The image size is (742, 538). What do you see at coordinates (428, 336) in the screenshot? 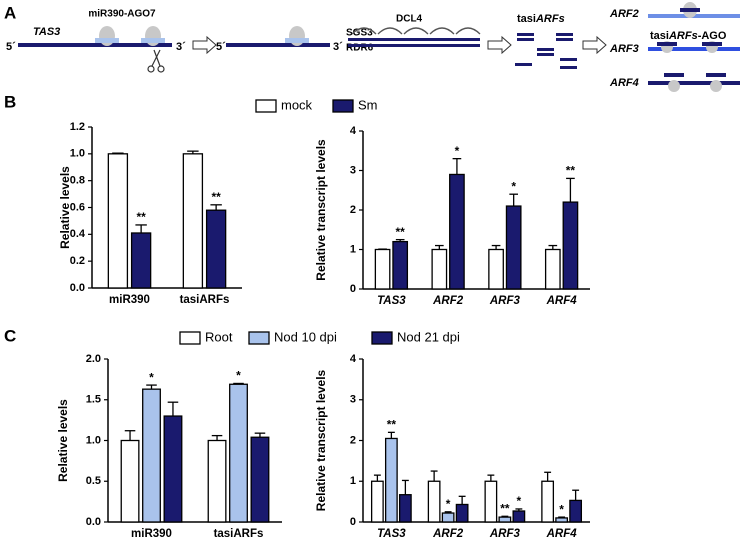
I see `legend-label: Nod 21 dpi` at bounding box center [428, 336].